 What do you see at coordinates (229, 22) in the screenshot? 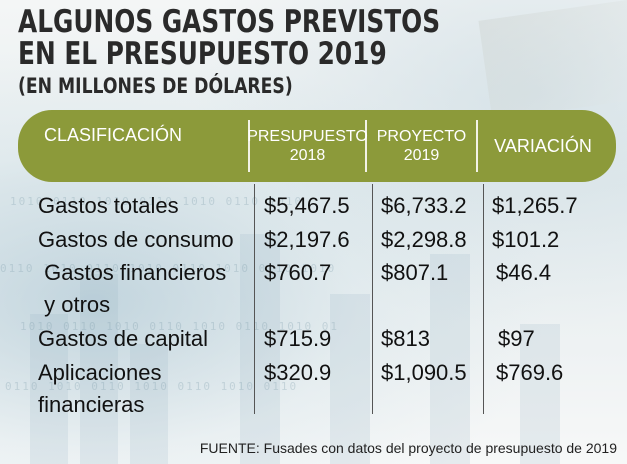
I see `title-line-1: ALGUNOS GASTOS PREVISTOS` at bounding box center [229, 22].